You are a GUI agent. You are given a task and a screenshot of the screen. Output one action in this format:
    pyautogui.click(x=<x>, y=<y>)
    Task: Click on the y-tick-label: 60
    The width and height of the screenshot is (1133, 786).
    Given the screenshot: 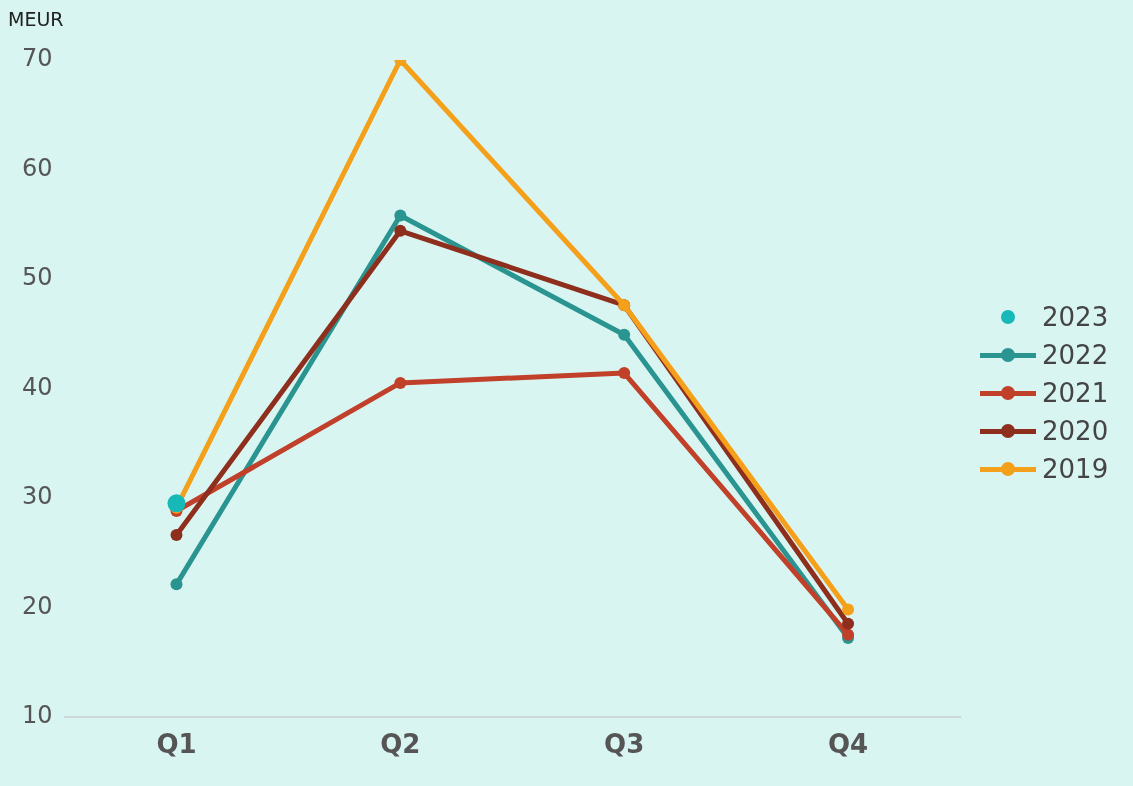 What is the action you would take?
    pyautogui.click(x=37, y=167)
    